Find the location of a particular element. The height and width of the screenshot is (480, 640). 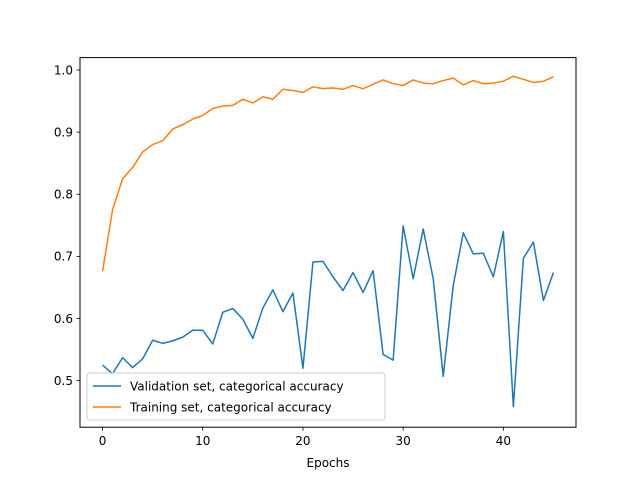

x-tick-label: 20 is located at coordinates (302, 441).